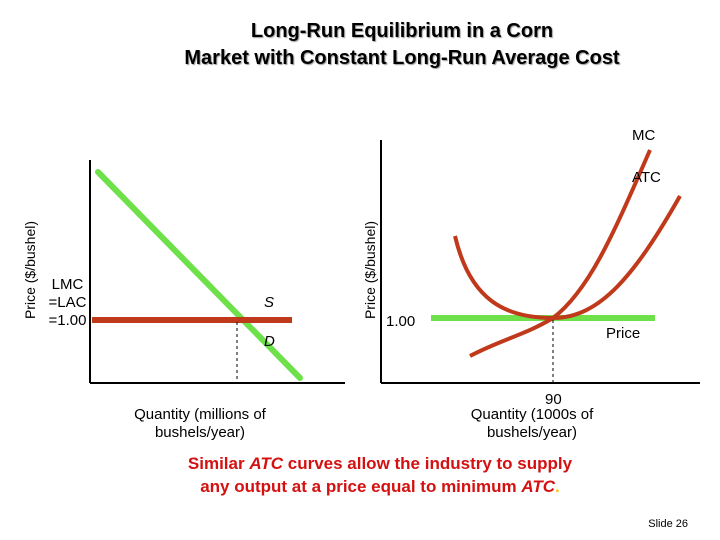 The height and width of the screenshot is (540, 720). I want to click on right-mc-curve, so click(560, 253).